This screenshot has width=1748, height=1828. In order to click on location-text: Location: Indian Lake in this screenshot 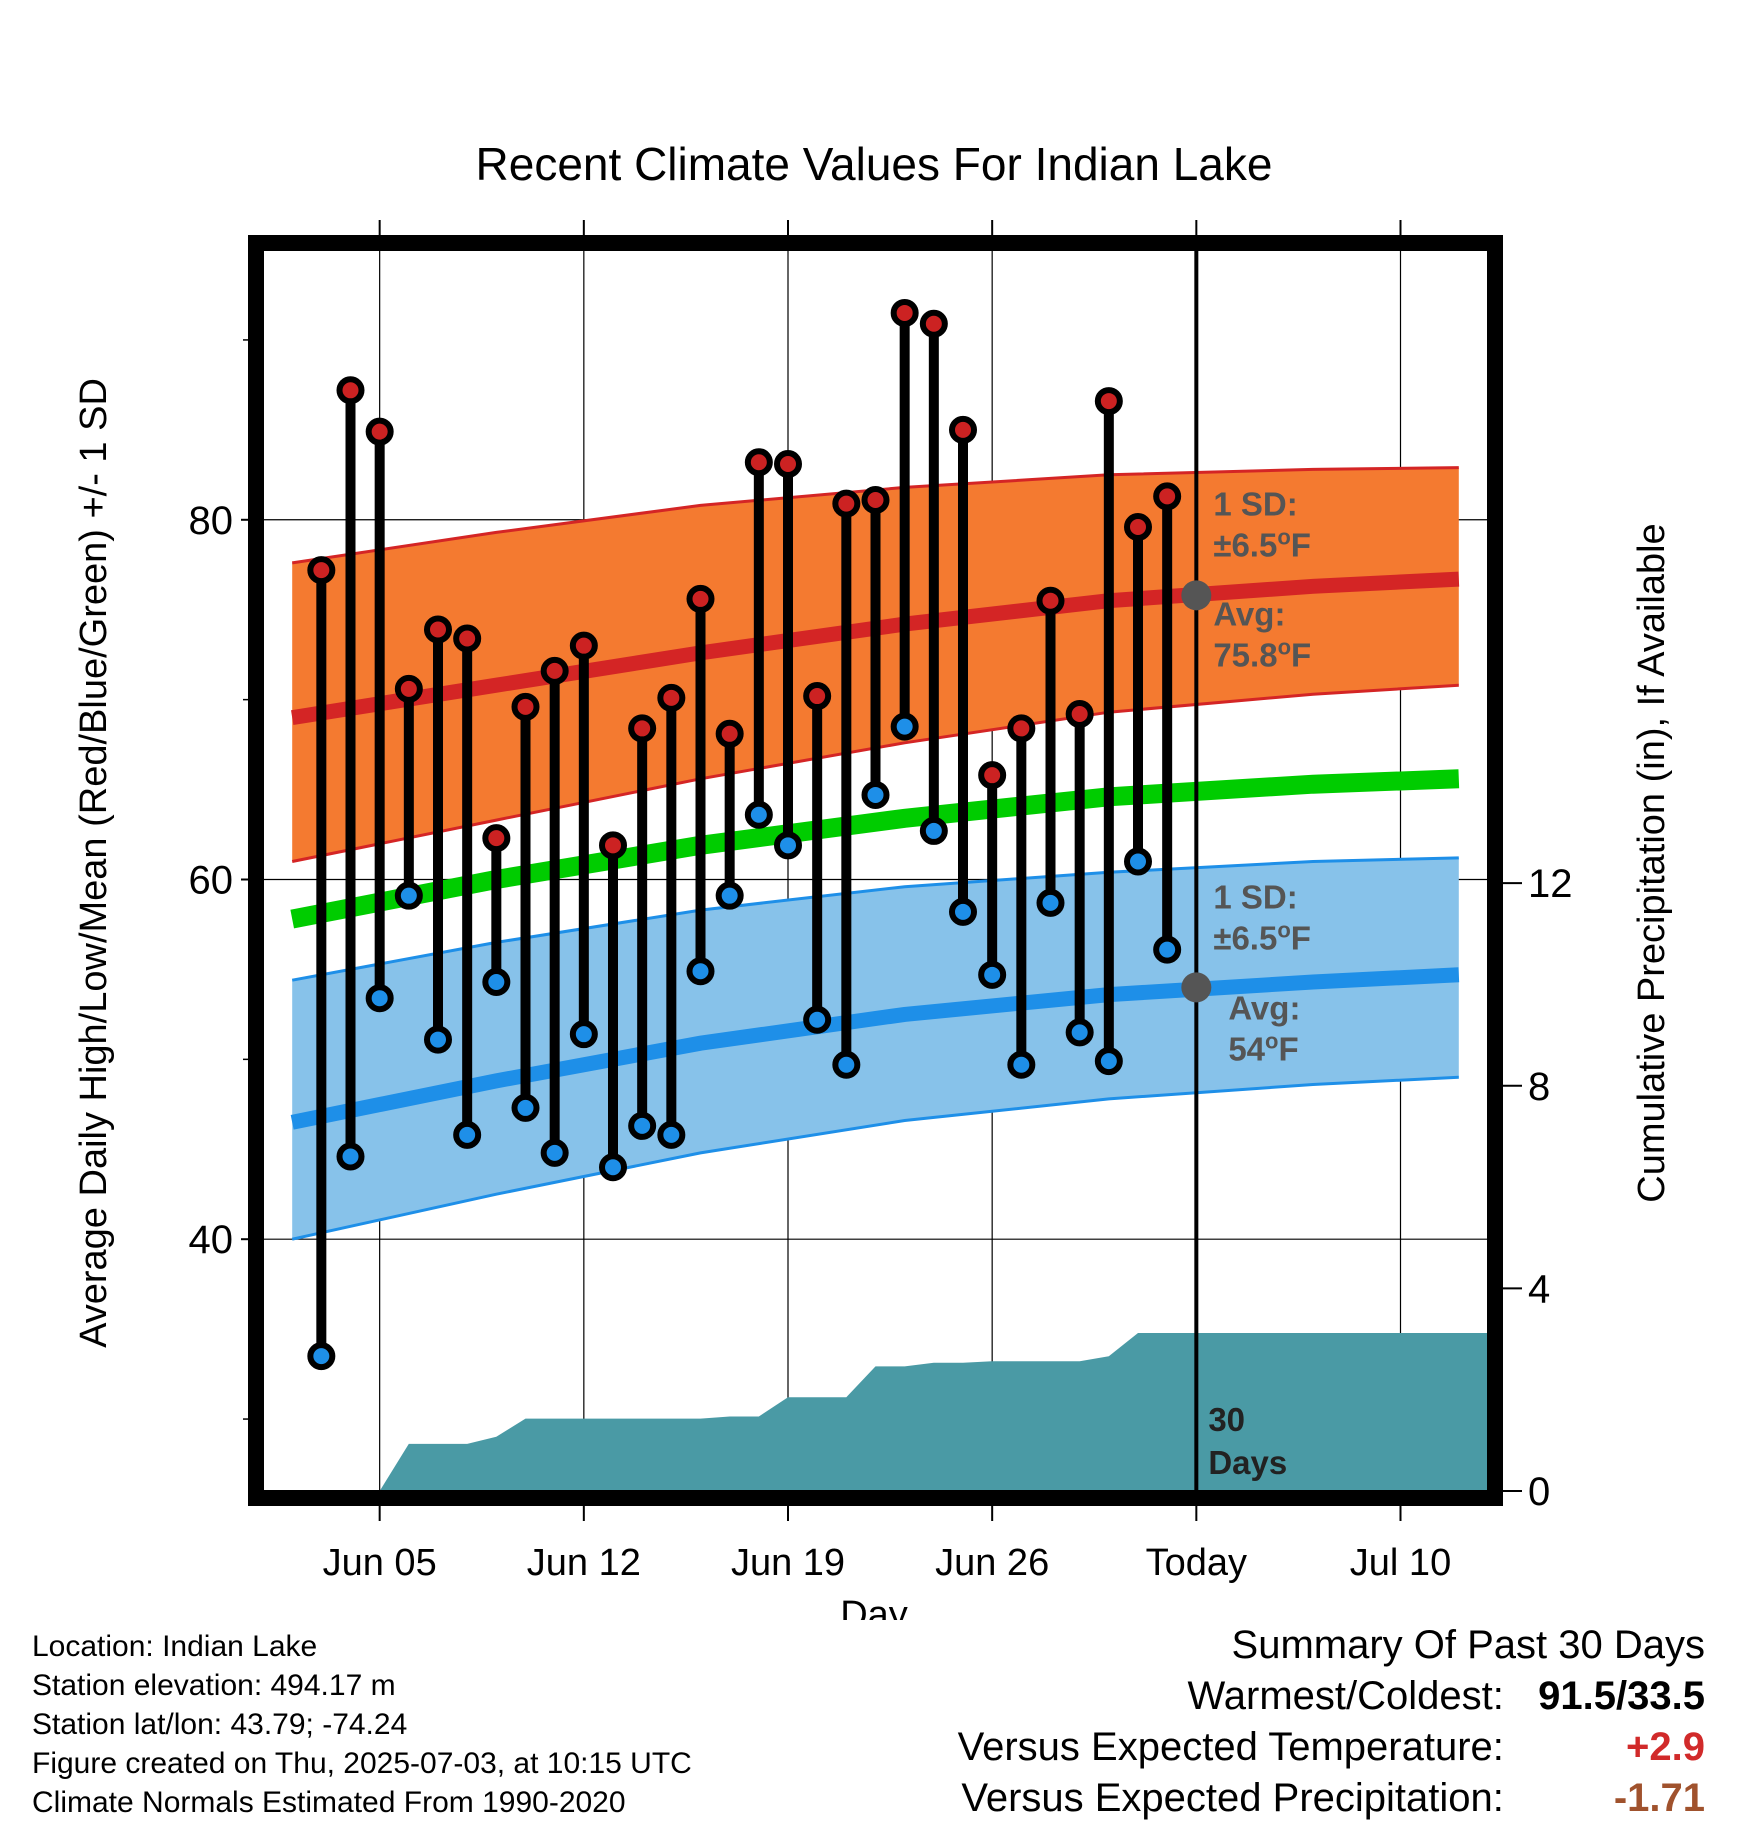, I will do `click(175, 1646)`.